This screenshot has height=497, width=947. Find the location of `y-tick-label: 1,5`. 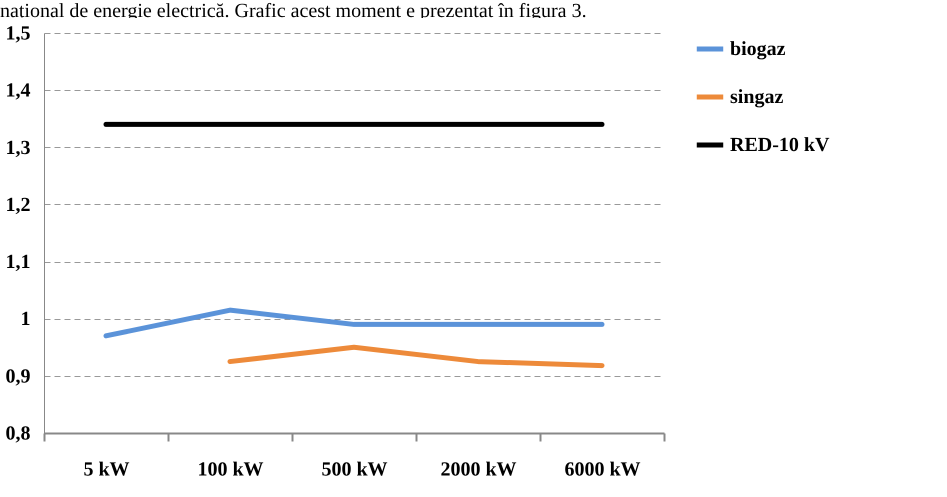

y-tick-label: 1,5 is located at coordinates (18, 33).